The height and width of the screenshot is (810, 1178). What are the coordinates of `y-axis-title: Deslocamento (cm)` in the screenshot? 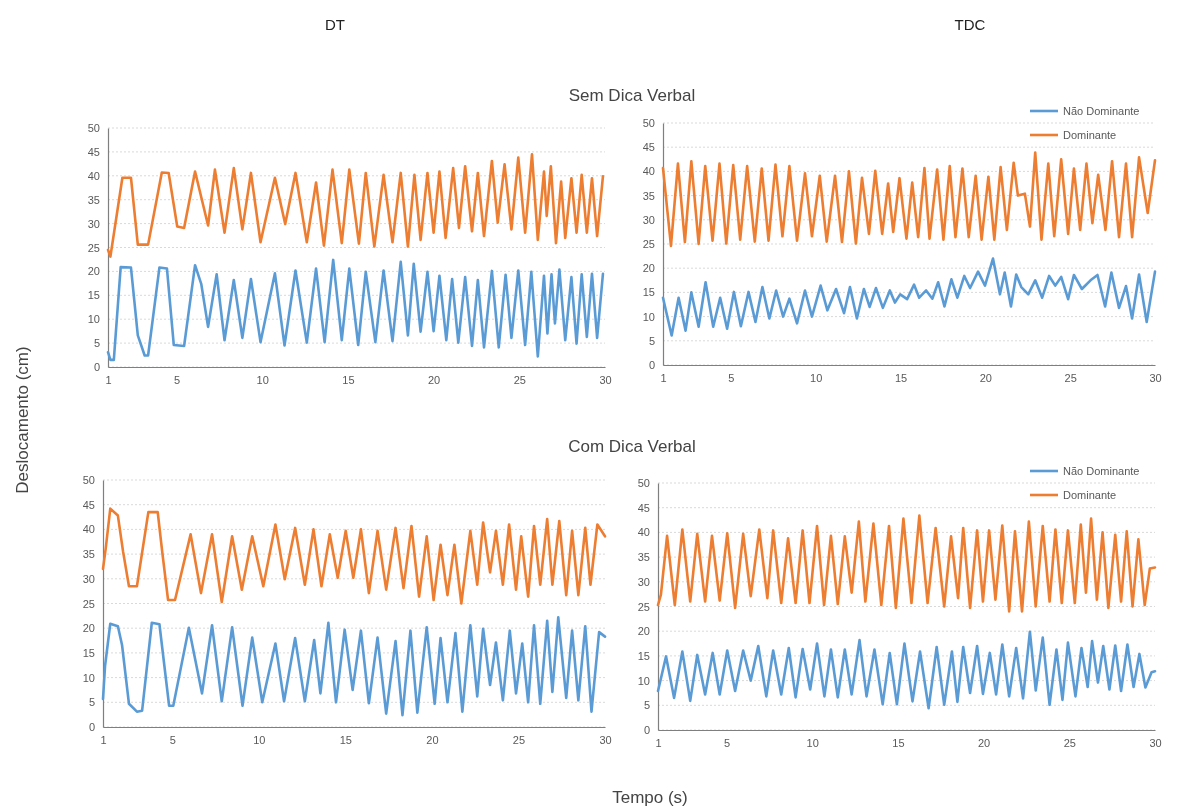 It's located at (22, 420).